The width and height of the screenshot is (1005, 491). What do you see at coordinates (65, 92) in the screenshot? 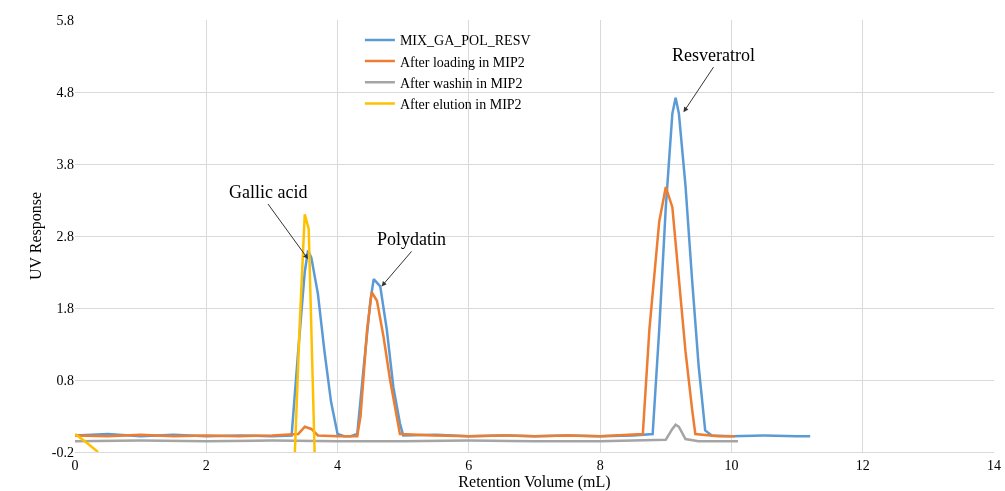
I see `y-tick-label: 4.8` at bounding box center [65, 92].